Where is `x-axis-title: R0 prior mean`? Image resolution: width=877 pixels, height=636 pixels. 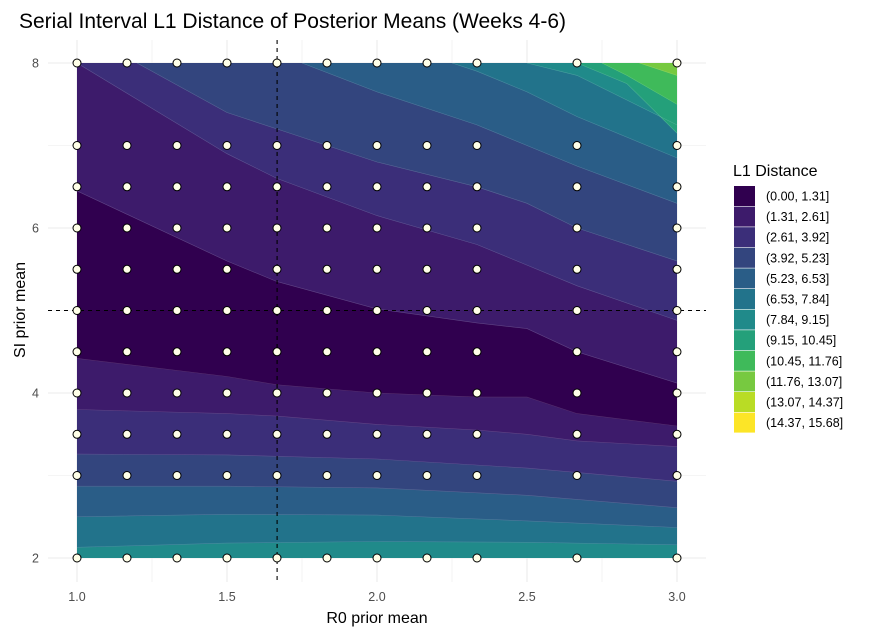 x-axis-title: R0 prior mean is located at coordinates (376, 618).